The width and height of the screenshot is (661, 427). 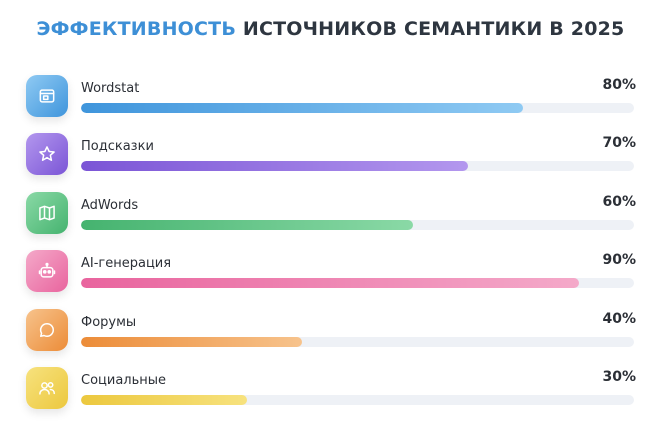 I want to click on bar-row: Социальные 30%, so click(x=331, y=389).